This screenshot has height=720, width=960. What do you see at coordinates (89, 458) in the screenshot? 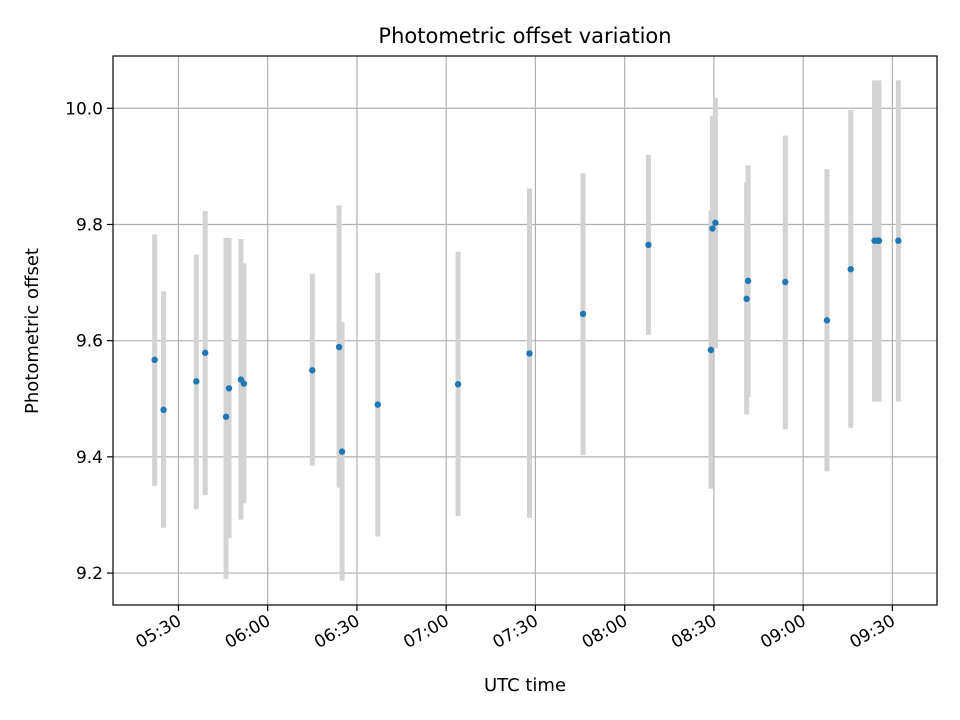
I see `y-tick-label: 9.4` at bounding box center [89, 458].